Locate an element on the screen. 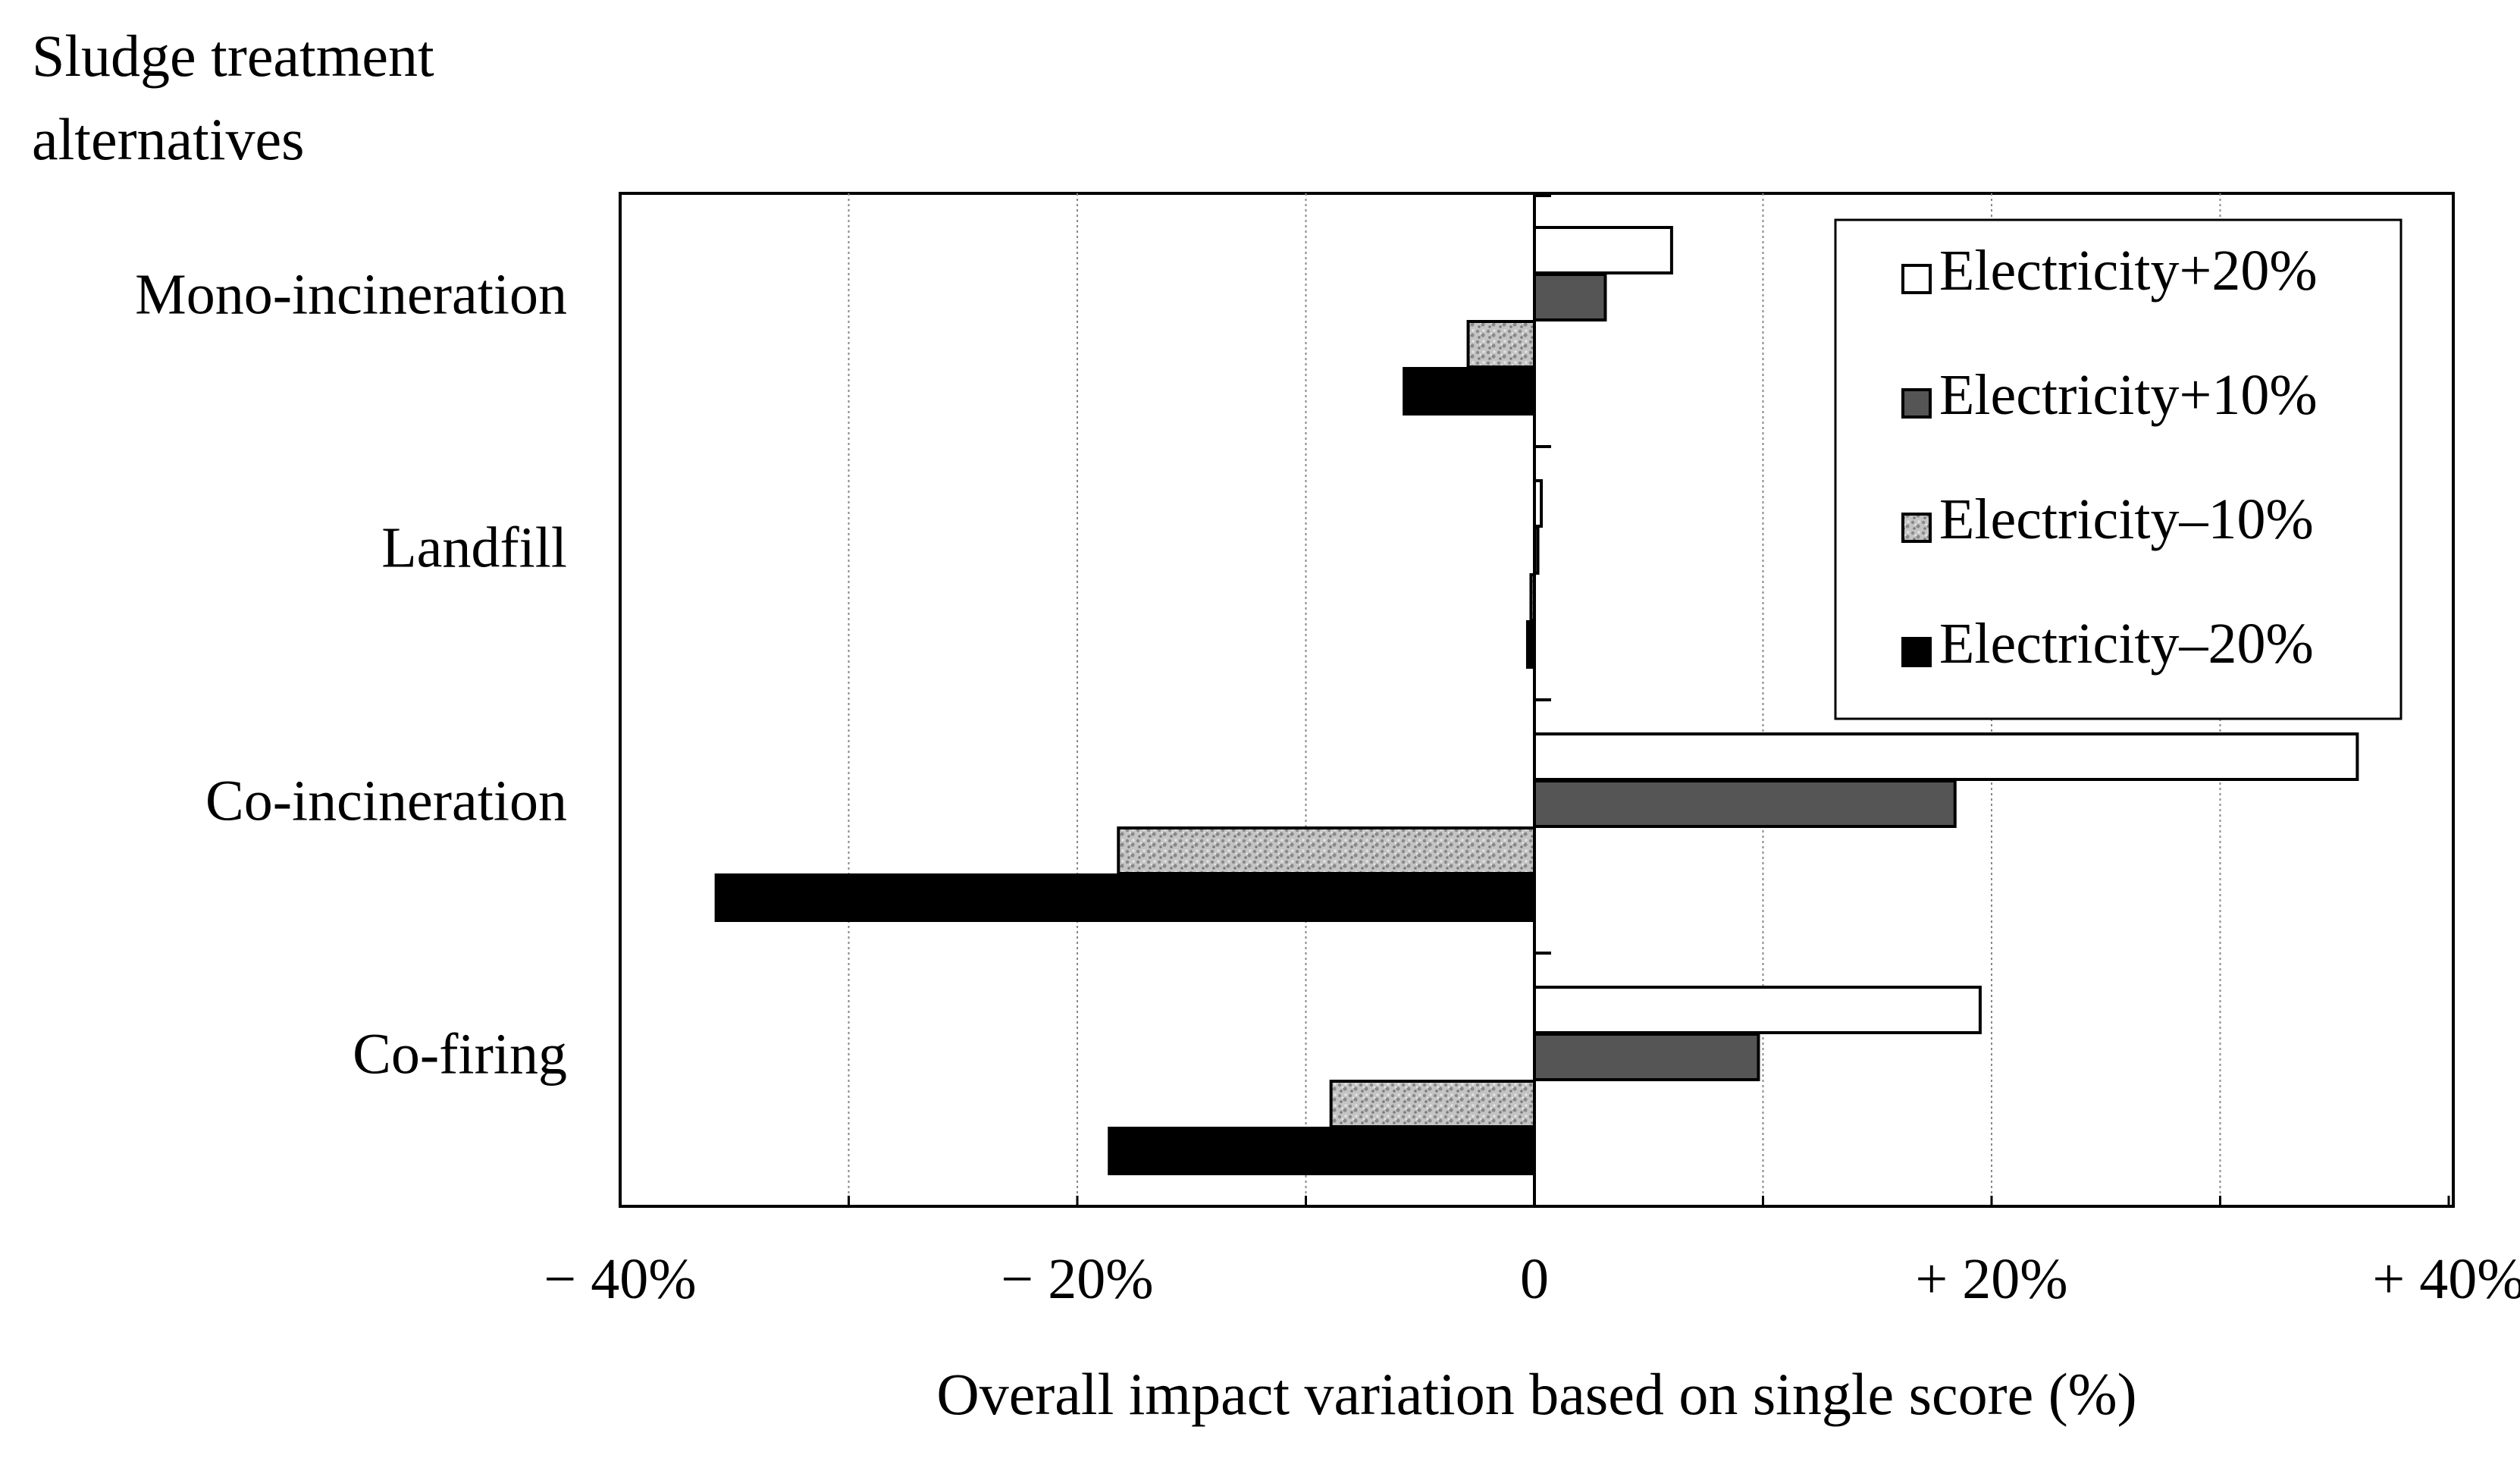  legend-label: Electricity+20% is located at coordinates (2128, 271).